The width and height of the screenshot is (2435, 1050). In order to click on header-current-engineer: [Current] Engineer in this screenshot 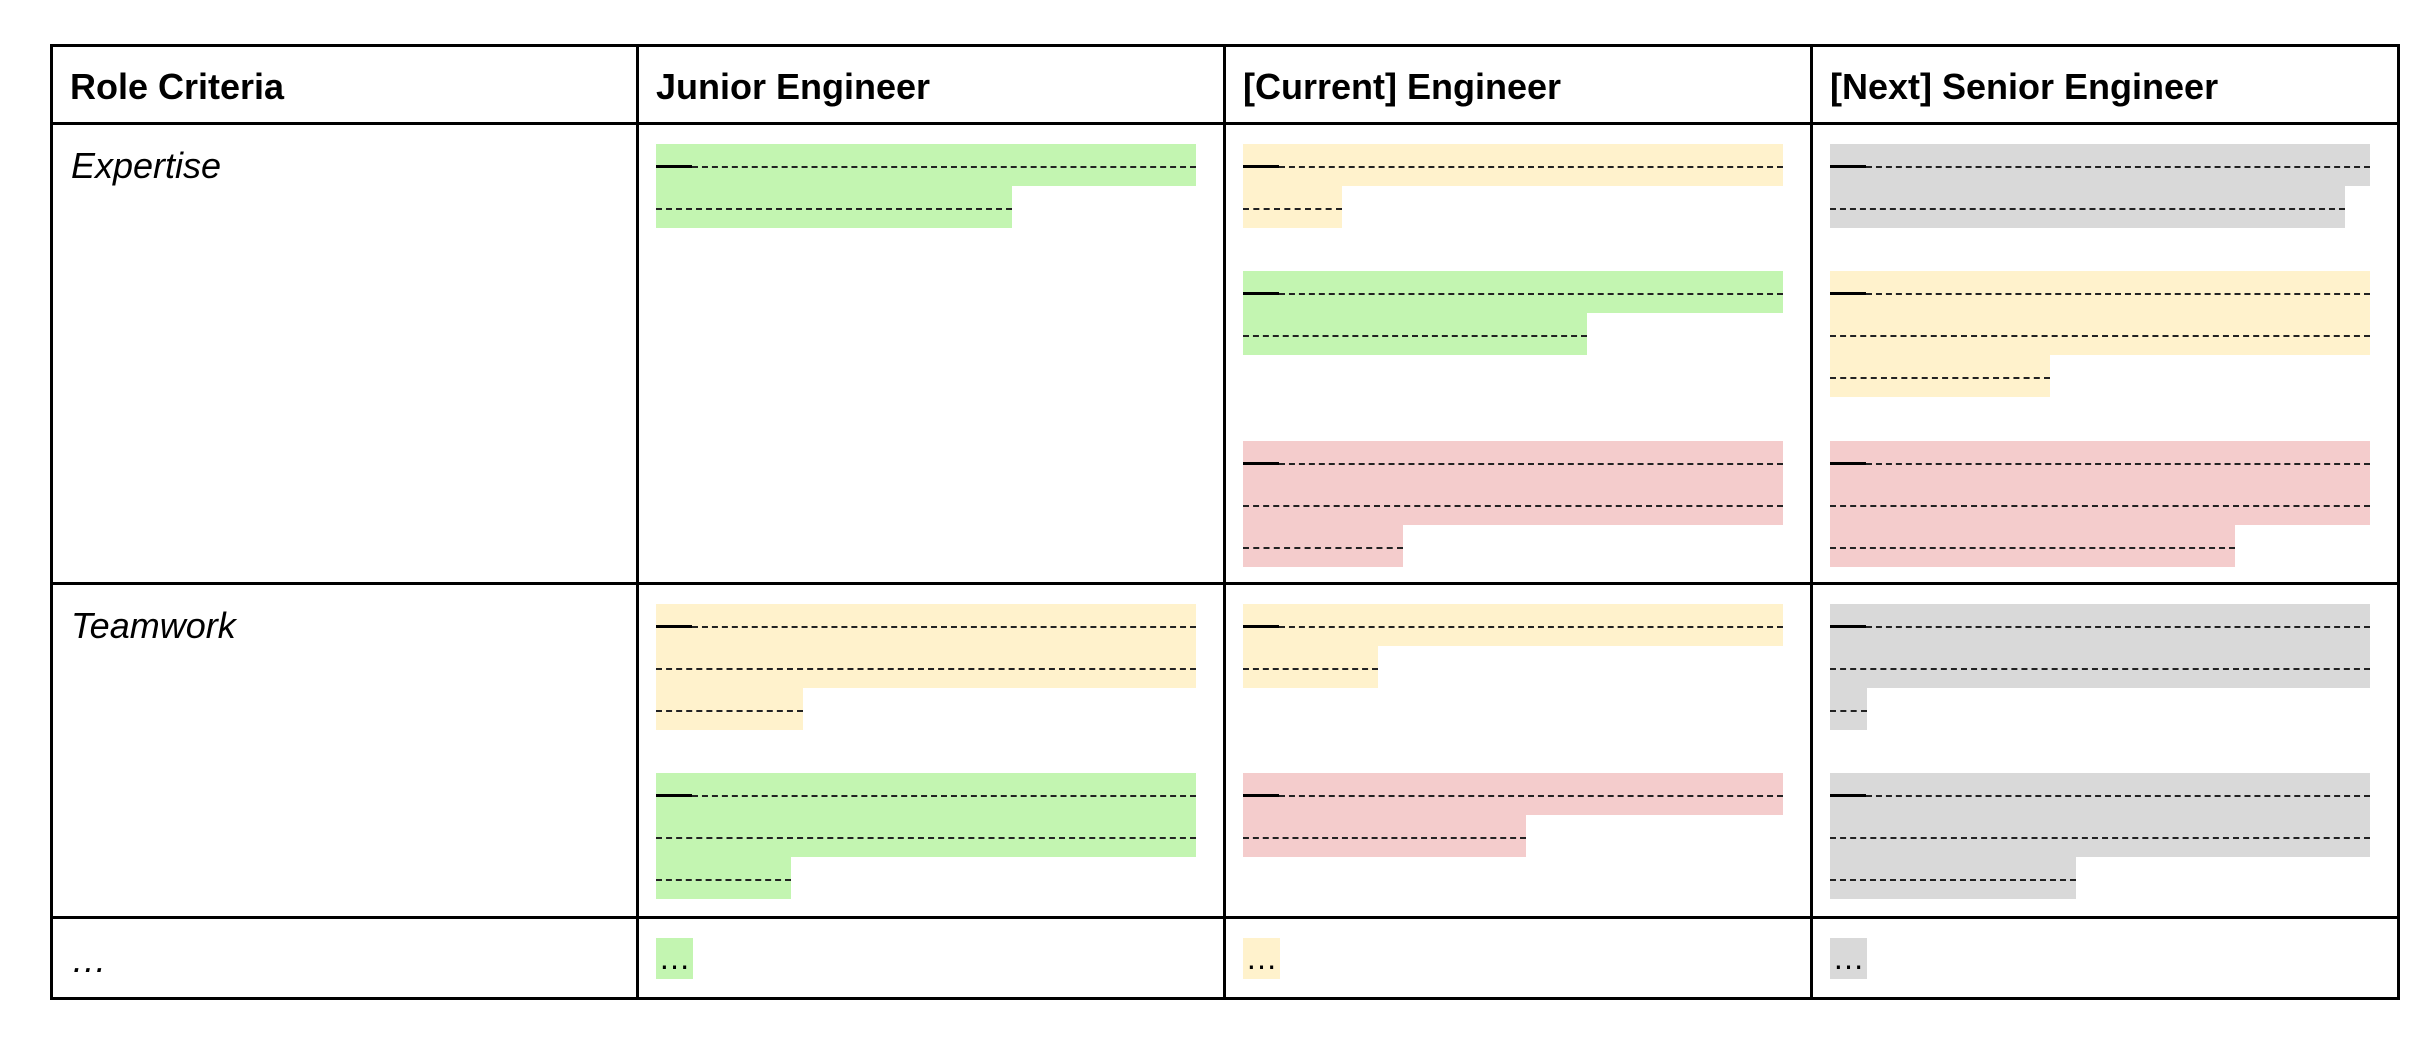, I will do `click(1518, 84)`.